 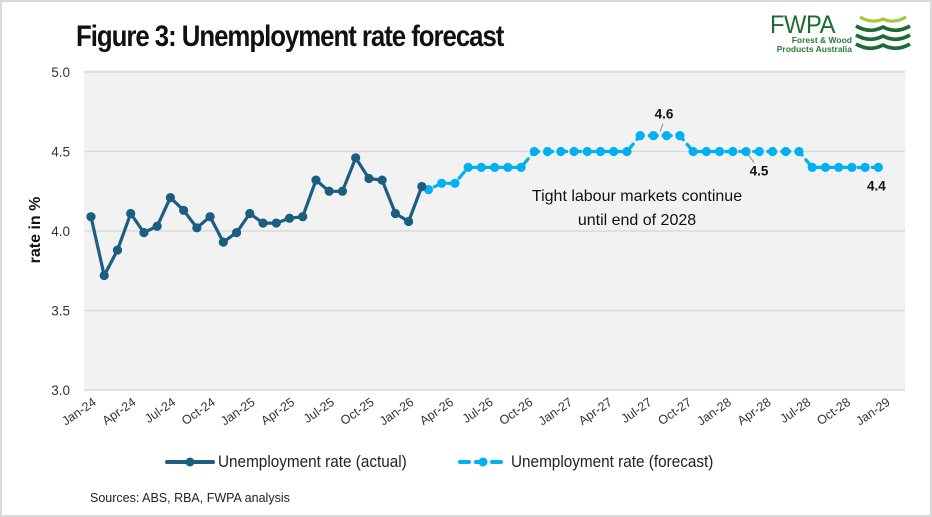 I want to click on chart-title: Figure 3: Unemployment rate forecast, so click(x=290, y=36).